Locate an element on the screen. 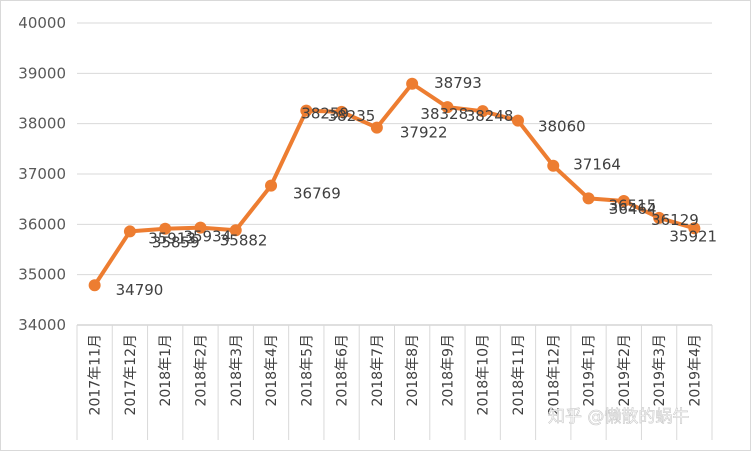 This screenshot has width=752, height=456. y-tick-label: 36000 is located at coordinates (42, 224).